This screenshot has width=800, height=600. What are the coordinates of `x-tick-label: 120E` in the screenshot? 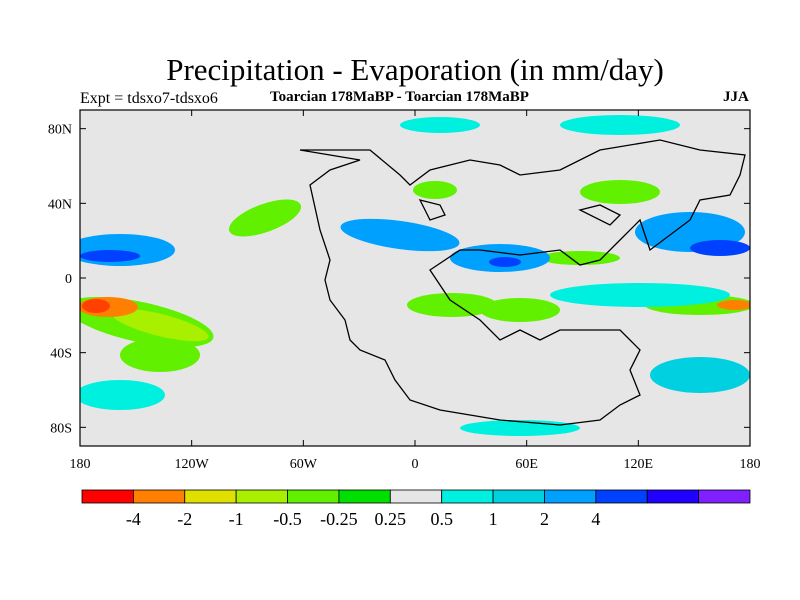 It's located at (639, 464).